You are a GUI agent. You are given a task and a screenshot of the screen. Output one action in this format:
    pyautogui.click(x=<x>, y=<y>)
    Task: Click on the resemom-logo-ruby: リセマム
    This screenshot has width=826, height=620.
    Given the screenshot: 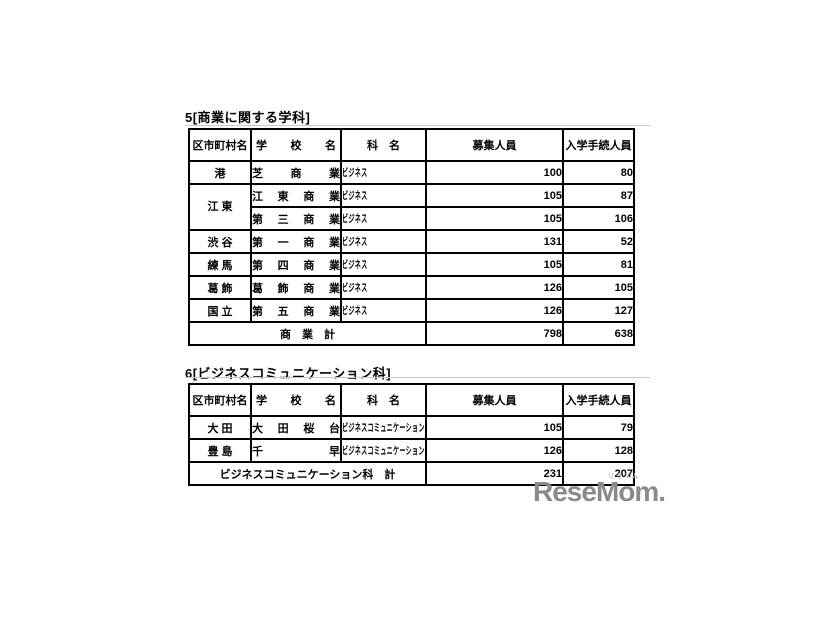 What is the action you would take?
    pyautogui.click(x=624, y=477)
    